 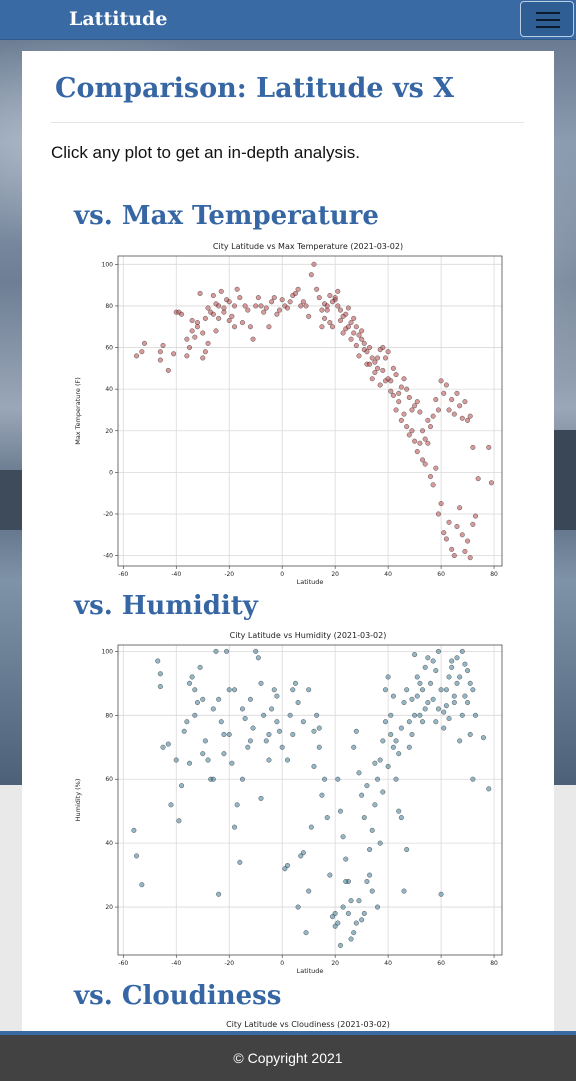 What do you see at coordinates (118, 19) in the screenshot?
I see `navbar-brand-link: Lattitude` at bounding box center [118, 19].